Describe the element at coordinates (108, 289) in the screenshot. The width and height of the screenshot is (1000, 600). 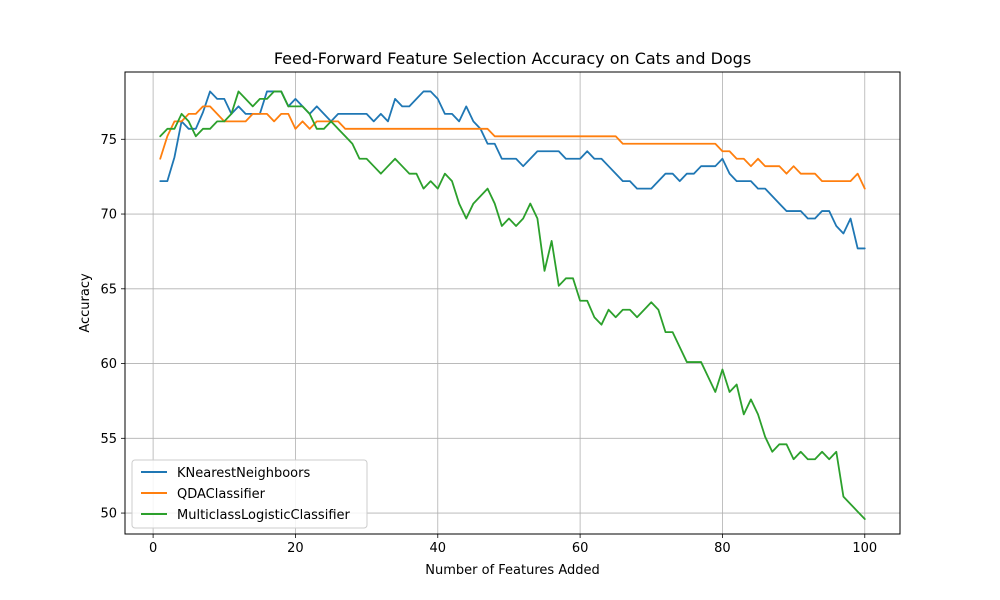
I see `y-tick-label: 65` at that location.